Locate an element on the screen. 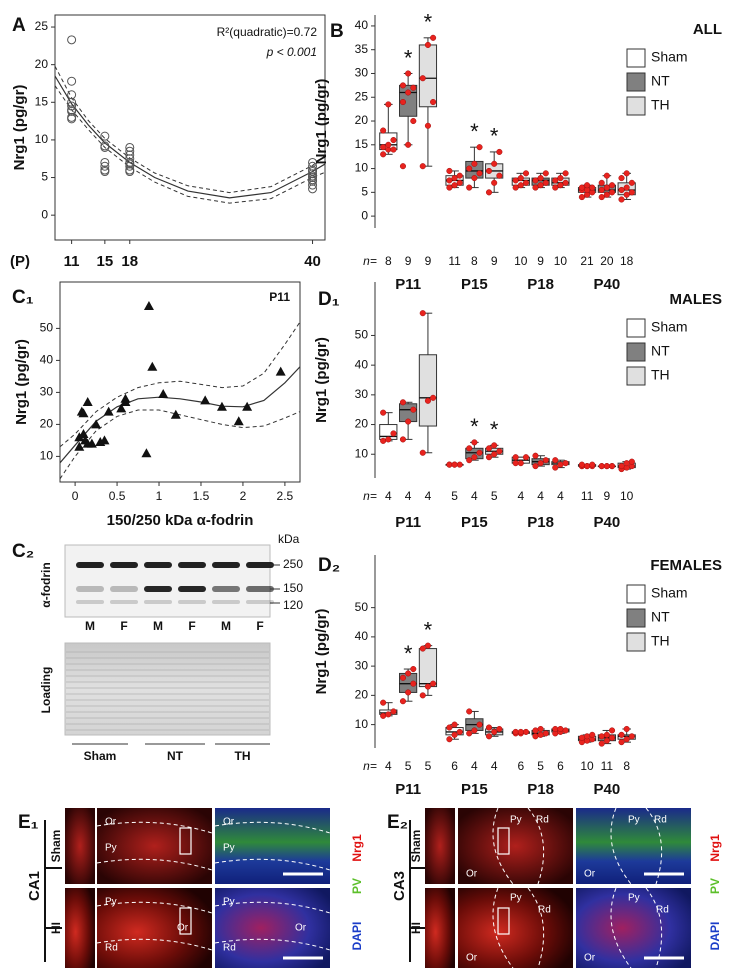  y-tick-label: 0 is located at coordinates (44, 214).